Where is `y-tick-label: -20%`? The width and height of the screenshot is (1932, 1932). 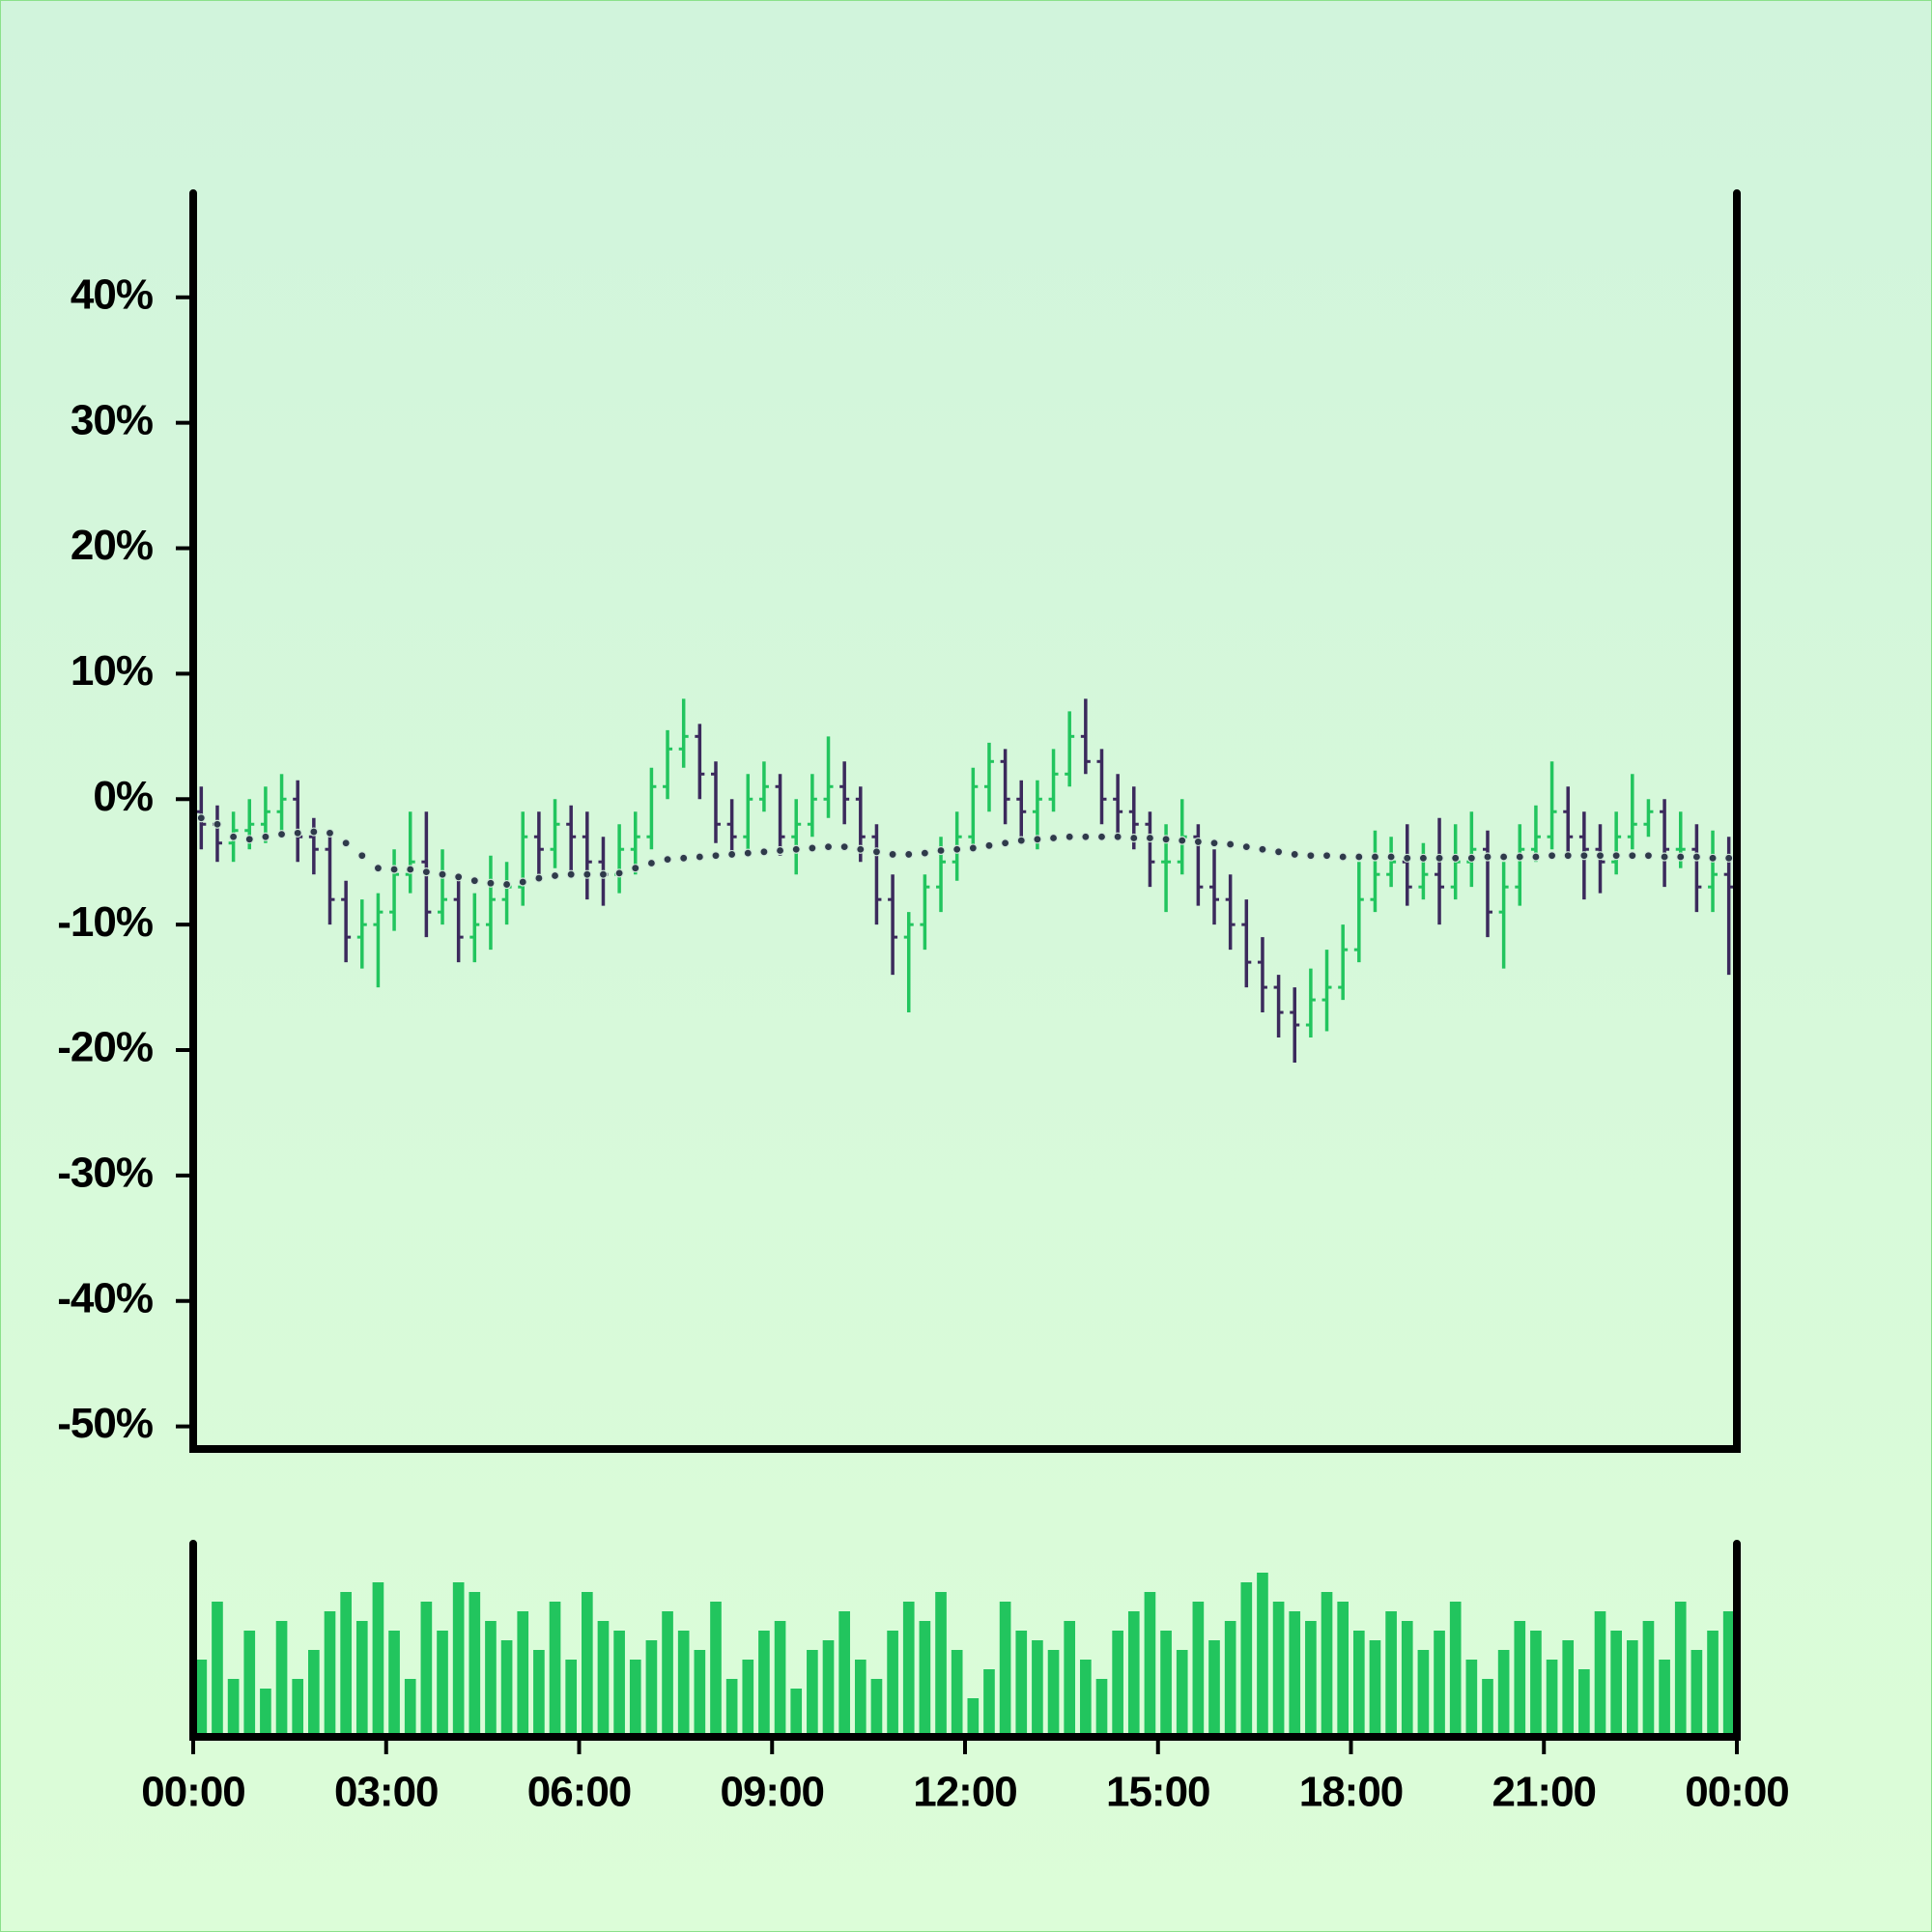
y-tick-label: -20% is located at coordinates (105, 1047).